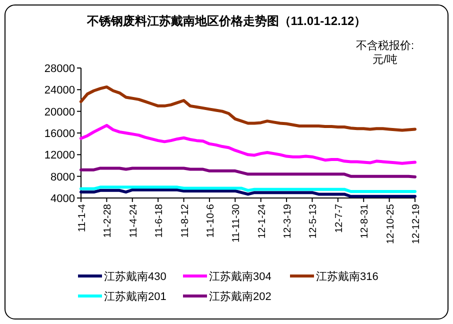  Describe the element at coordinates (385, 59) in the screenshot. I see `text: 元/吨` at that location.